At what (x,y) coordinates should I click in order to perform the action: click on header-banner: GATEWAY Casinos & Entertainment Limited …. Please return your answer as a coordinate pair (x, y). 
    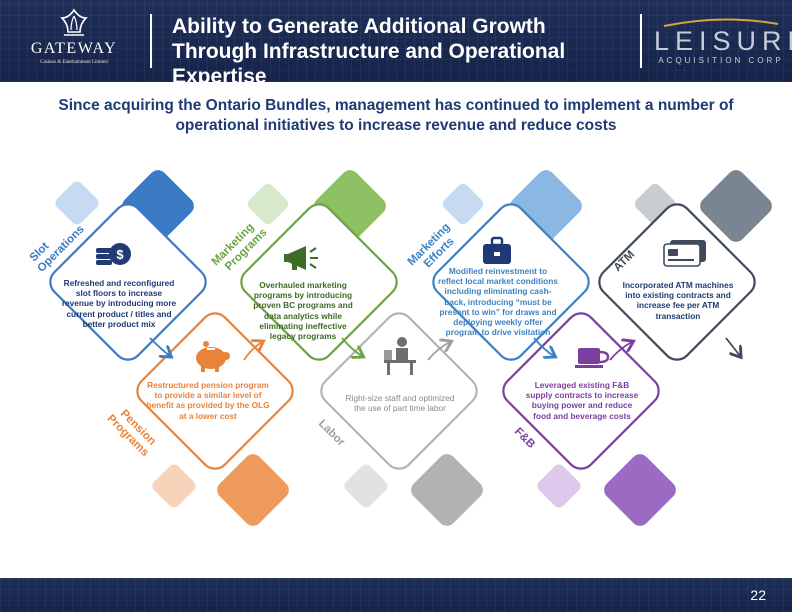
    Looking at the image, I should click on (396, 41).